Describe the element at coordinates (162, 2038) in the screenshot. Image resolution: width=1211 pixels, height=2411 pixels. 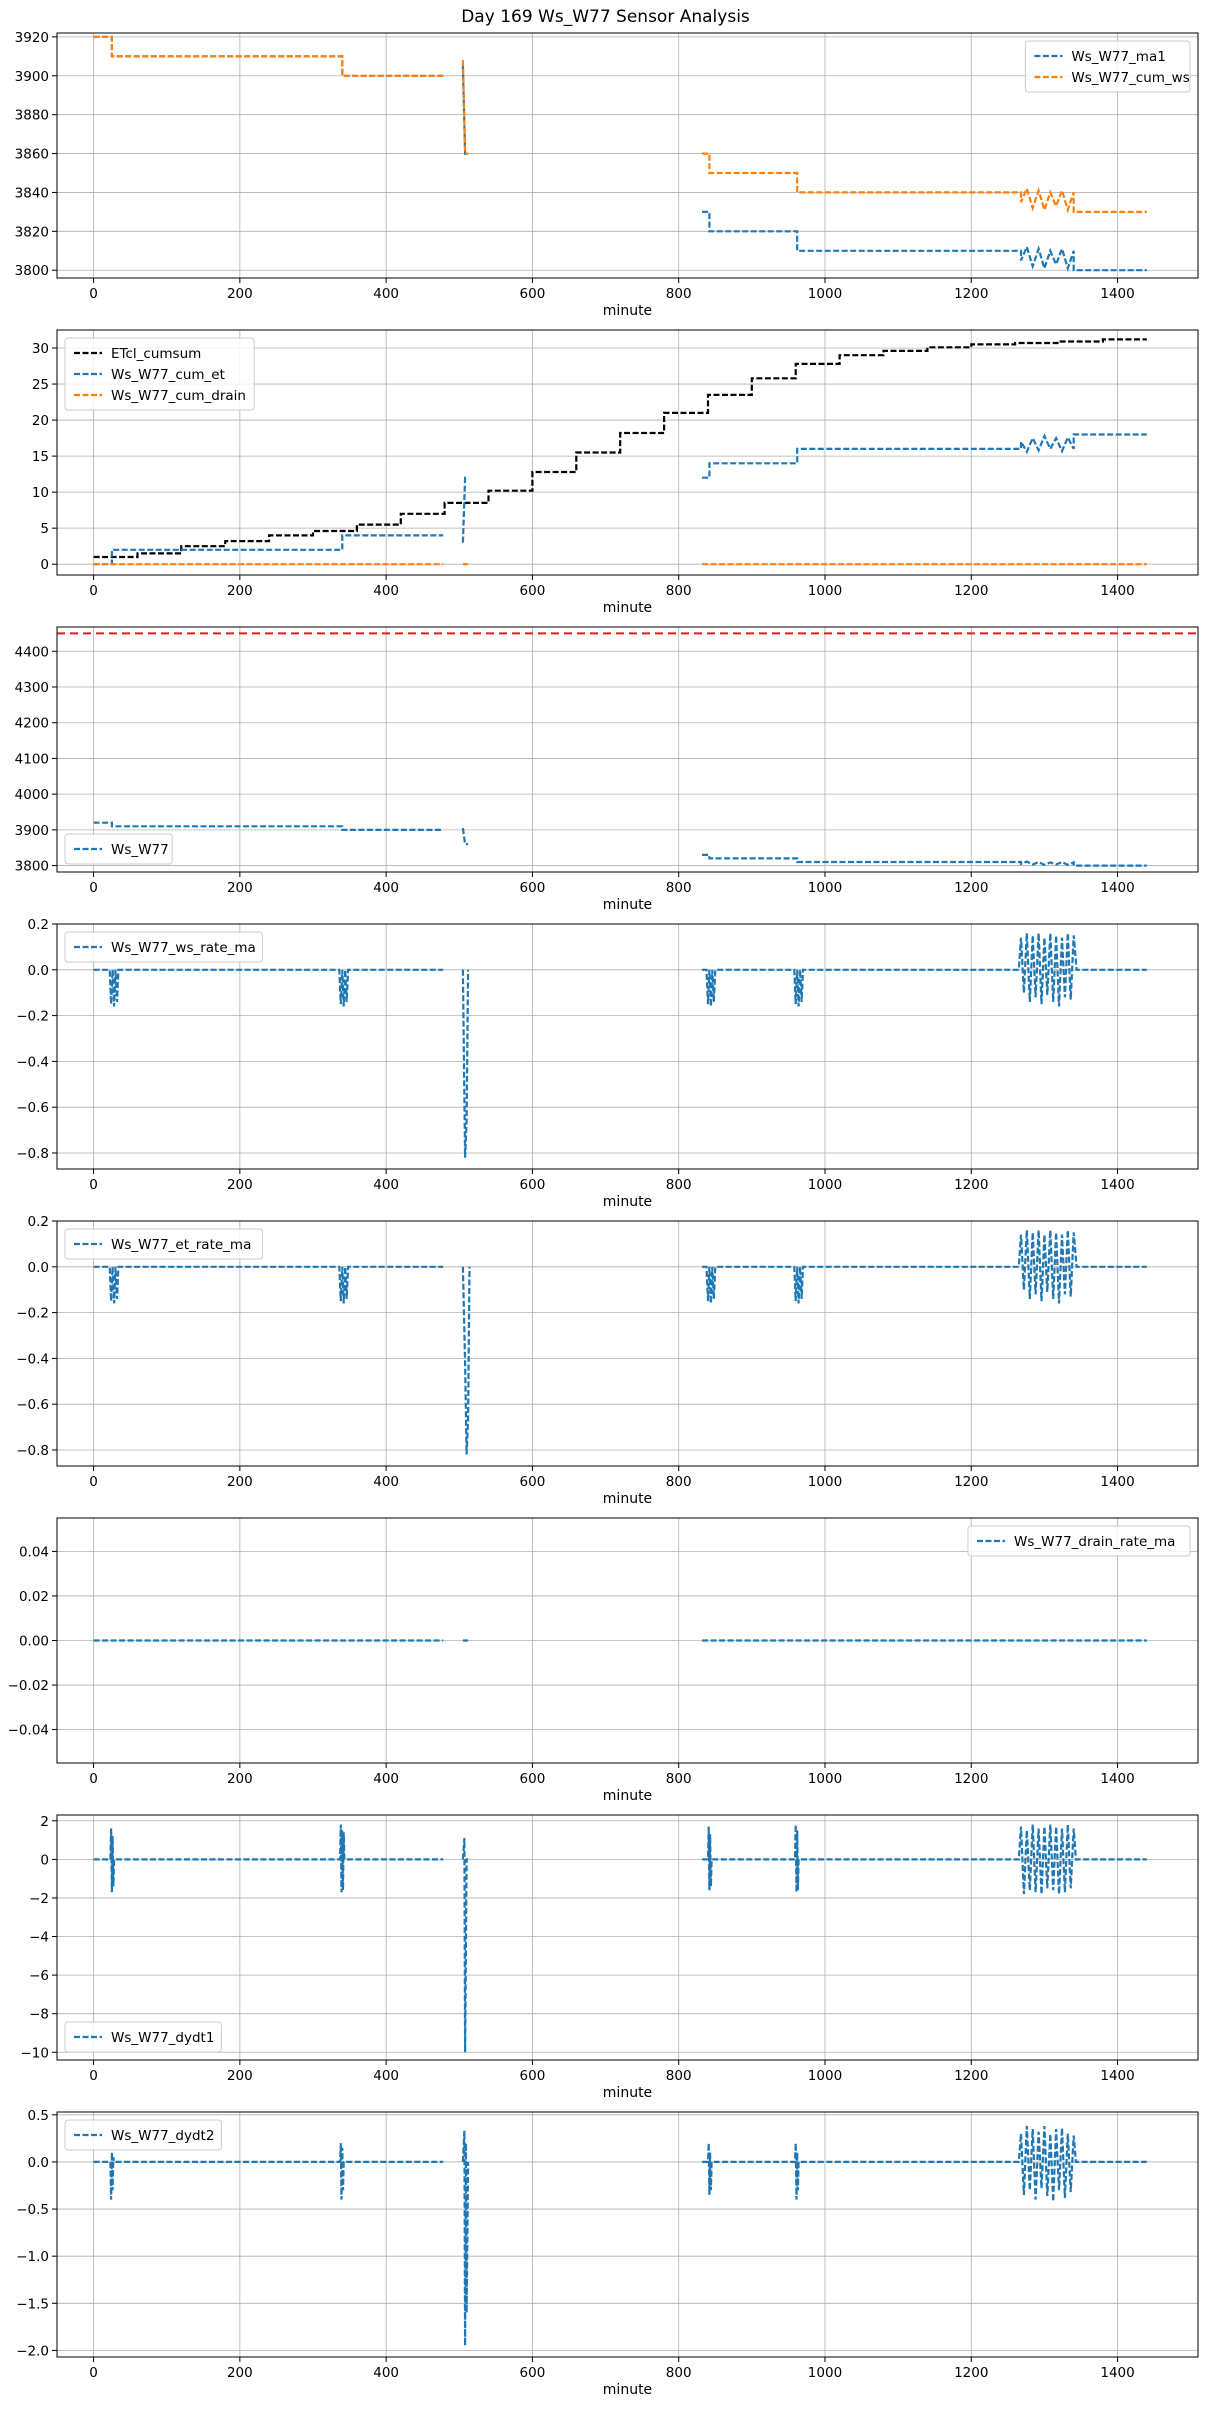
I see `legend-label: Ws_W77_dydt1` at that location.